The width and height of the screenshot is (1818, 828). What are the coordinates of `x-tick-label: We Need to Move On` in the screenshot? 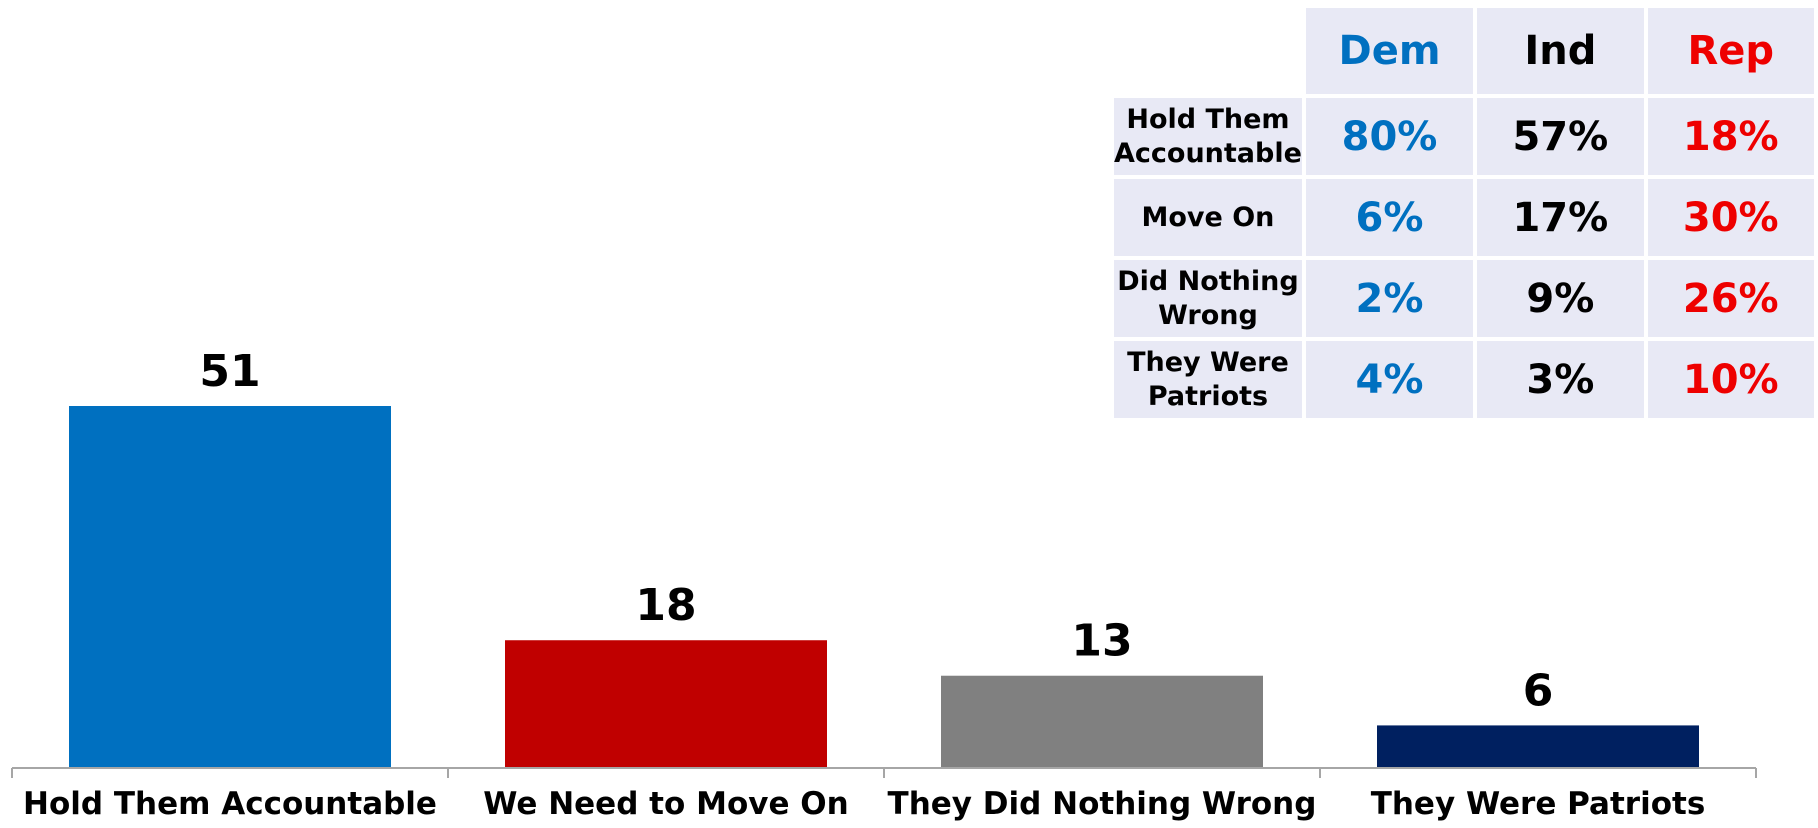 It's located at (665, 804).